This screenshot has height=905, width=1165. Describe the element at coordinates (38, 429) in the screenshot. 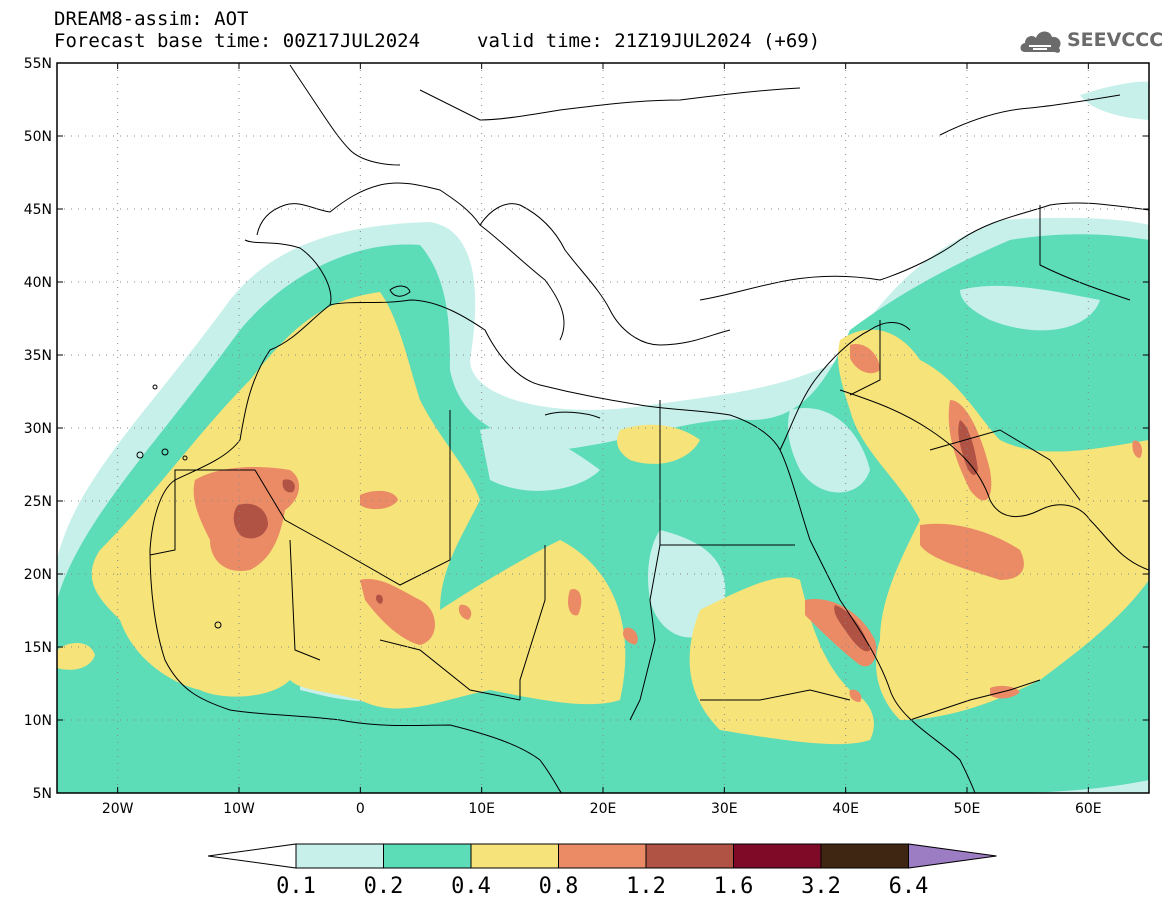

I see `lat-tick-label: 30N` at that location.